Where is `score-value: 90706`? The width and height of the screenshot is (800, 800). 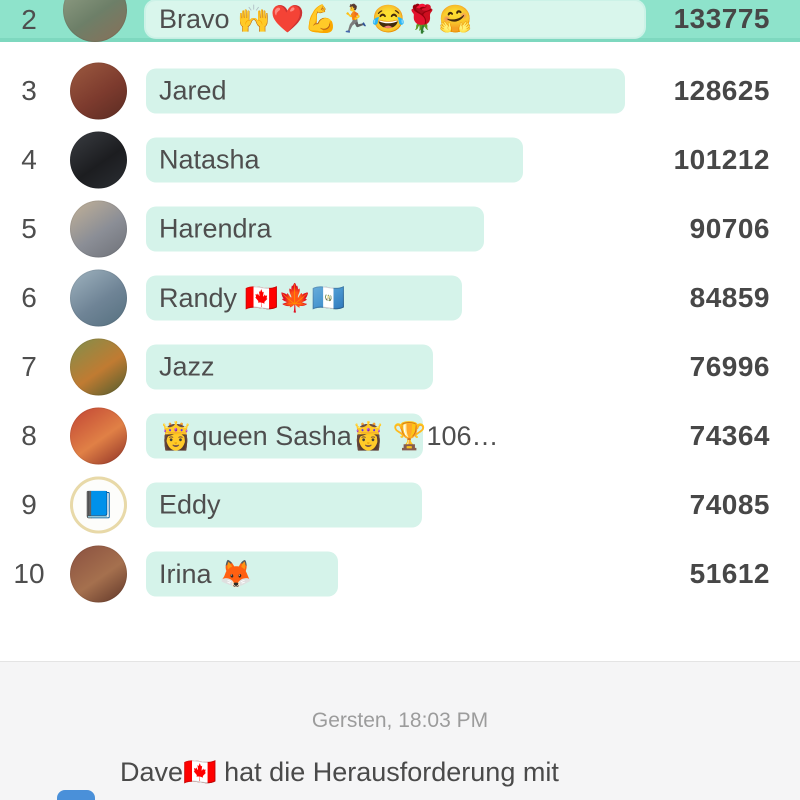 score-value: 90706 is located at coordinates (729, 228).